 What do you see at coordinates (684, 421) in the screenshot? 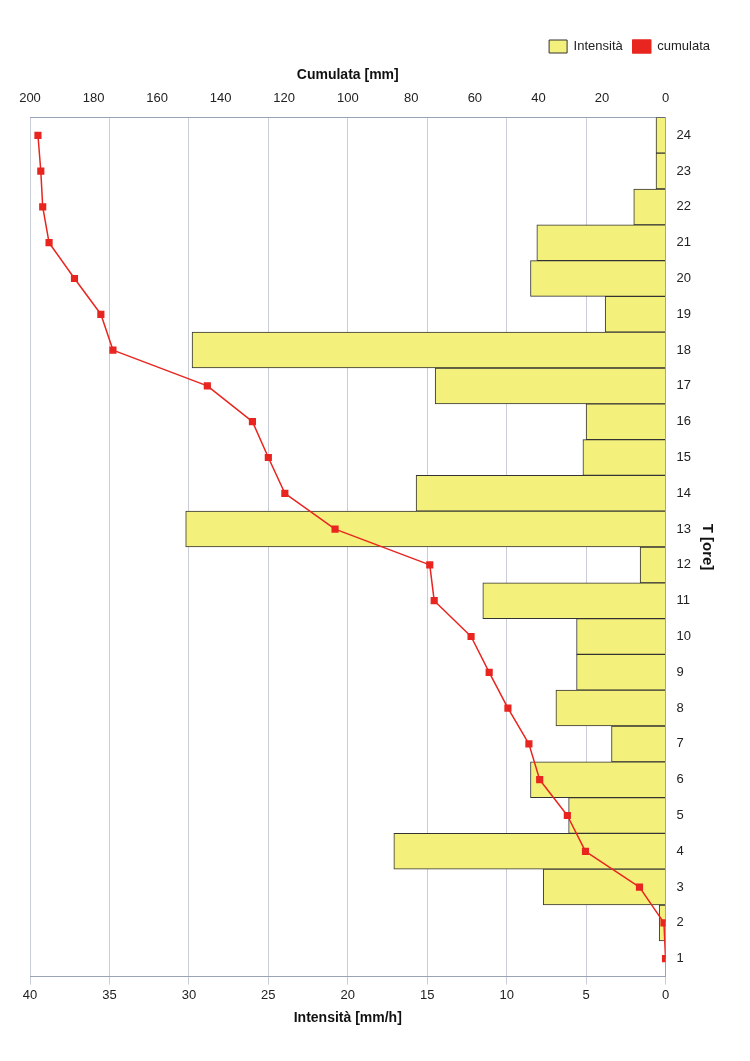
I see `y-tick-label: 16` at bounding box center [684, 421].